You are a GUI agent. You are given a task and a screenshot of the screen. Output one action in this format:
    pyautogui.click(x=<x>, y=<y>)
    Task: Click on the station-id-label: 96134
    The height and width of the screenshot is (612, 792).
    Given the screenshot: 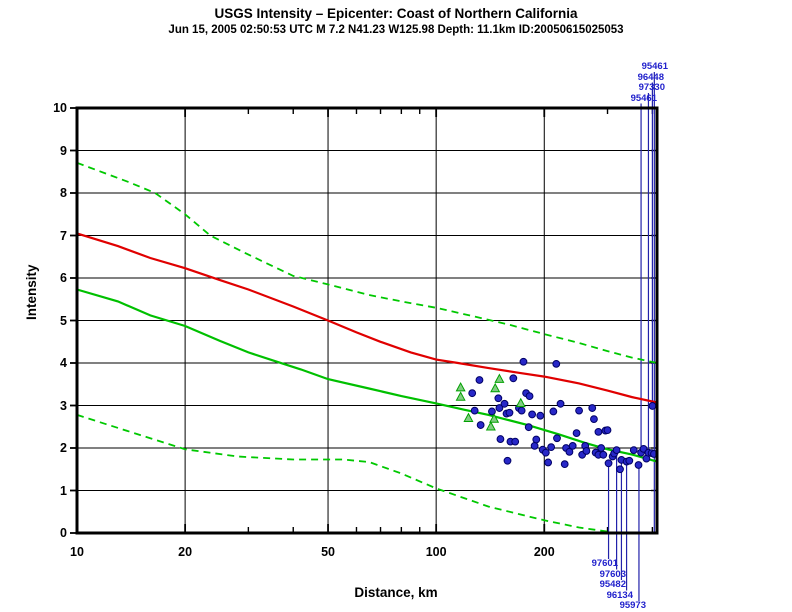 What is the action you would take?
    pyautogui.click(x=619, y=595)
    